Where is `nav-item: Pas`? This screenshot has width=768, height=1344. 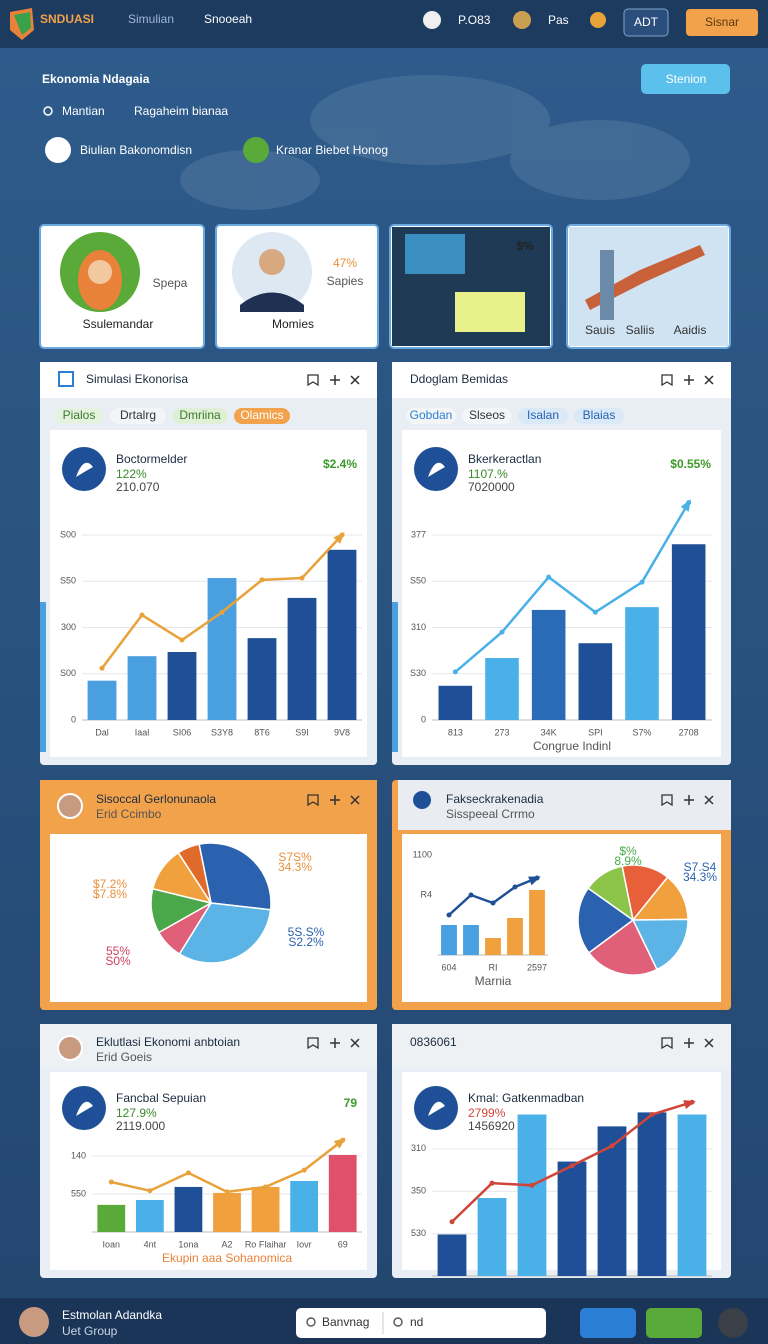
nav-item: Pas is located at coordinates (558, 20).